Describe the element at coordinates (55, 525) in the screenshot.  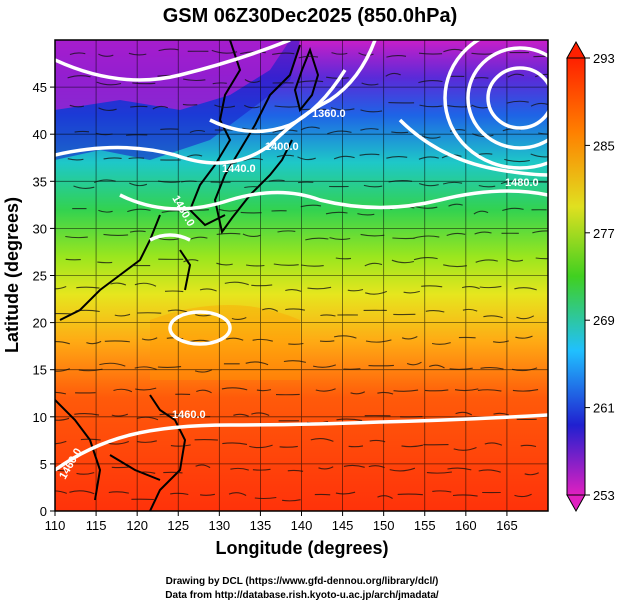
I see `x-tick-label: 110` at that location.